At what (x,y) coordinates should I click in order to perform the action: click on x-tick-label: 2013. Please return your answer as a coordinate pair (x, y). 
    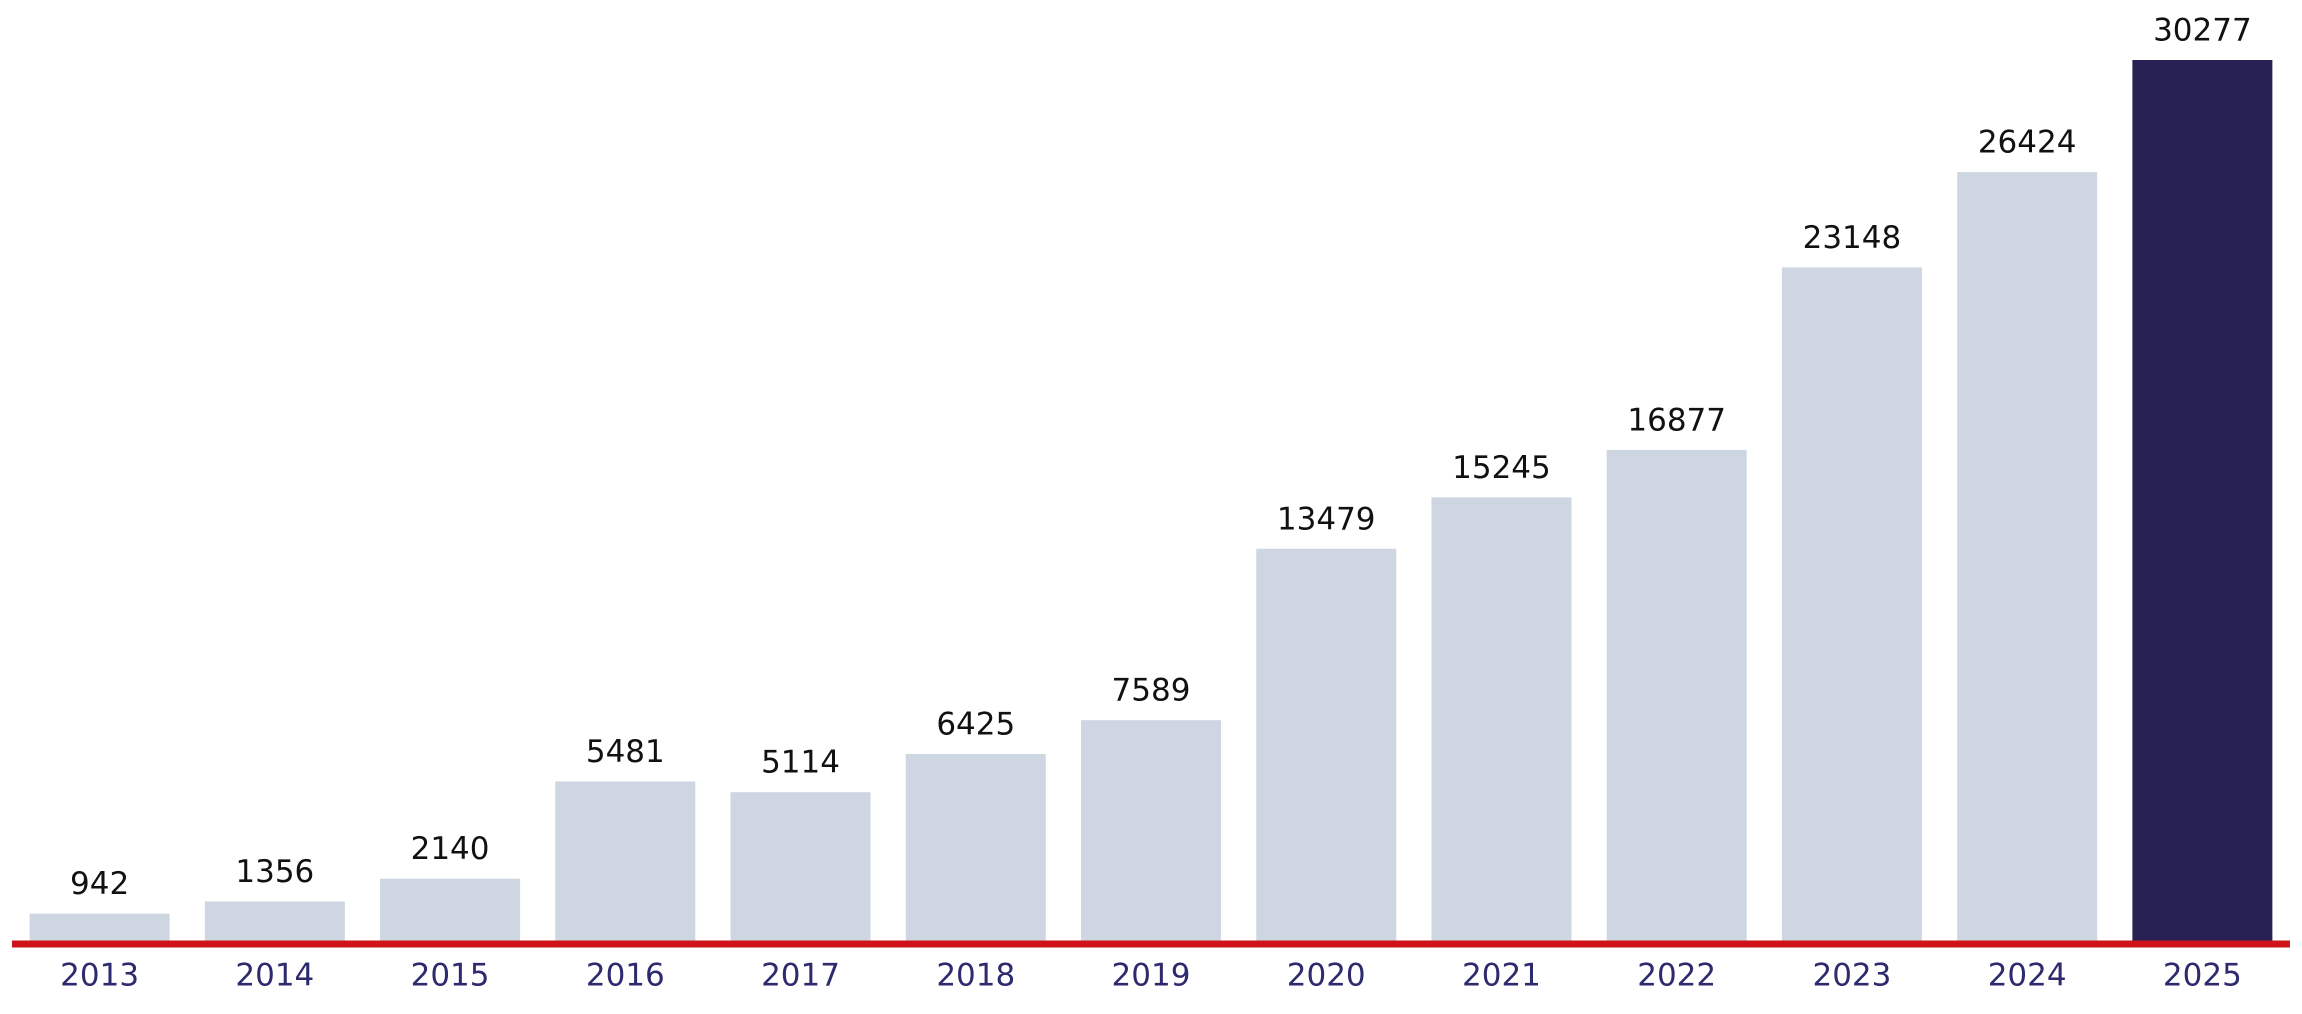
    Looking at the image, I should click on (99, 976).